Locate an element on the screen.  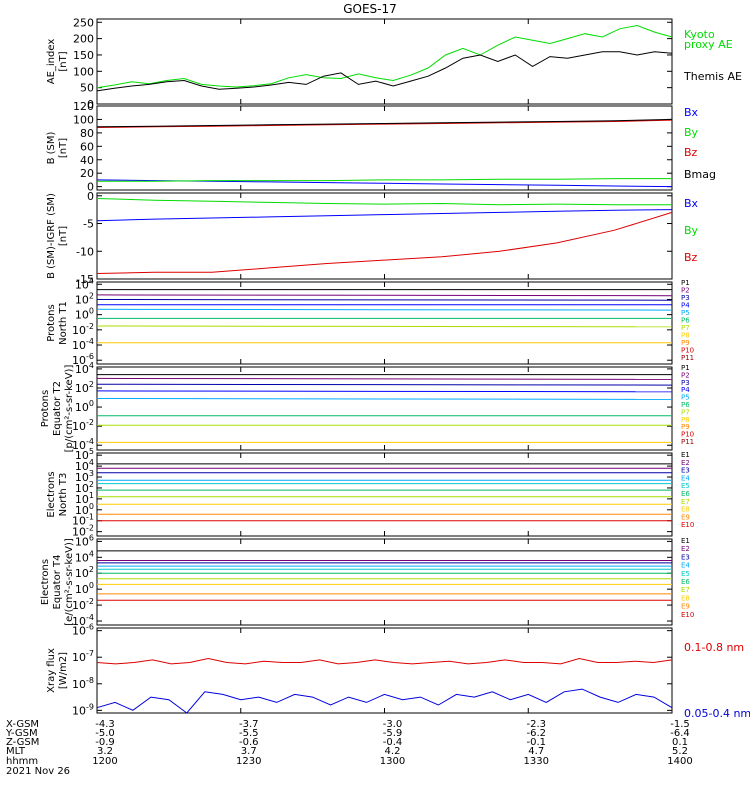
y-axis-label: Equator T4 is located at coordinates (57, 582).